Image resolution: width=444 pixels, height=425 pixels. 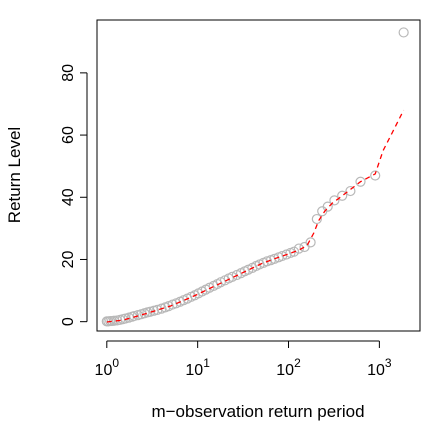 I want to click on y-tick-label: 40, so click(x=68, y=197).